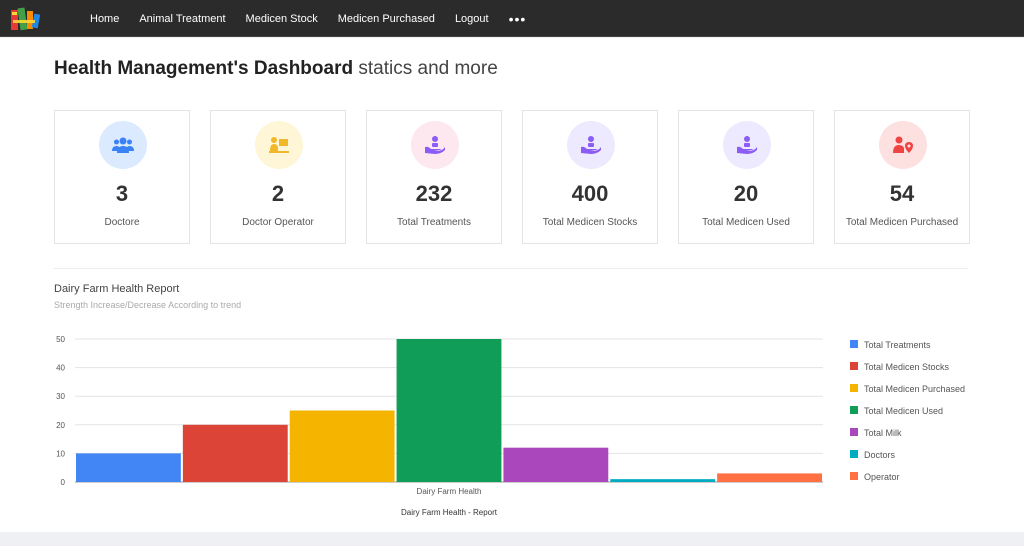 This screenshot has width=1024, height=546. Describe the element at coordinates (105, 18) in the screenshot. I see `nav-home: Home` at that location.